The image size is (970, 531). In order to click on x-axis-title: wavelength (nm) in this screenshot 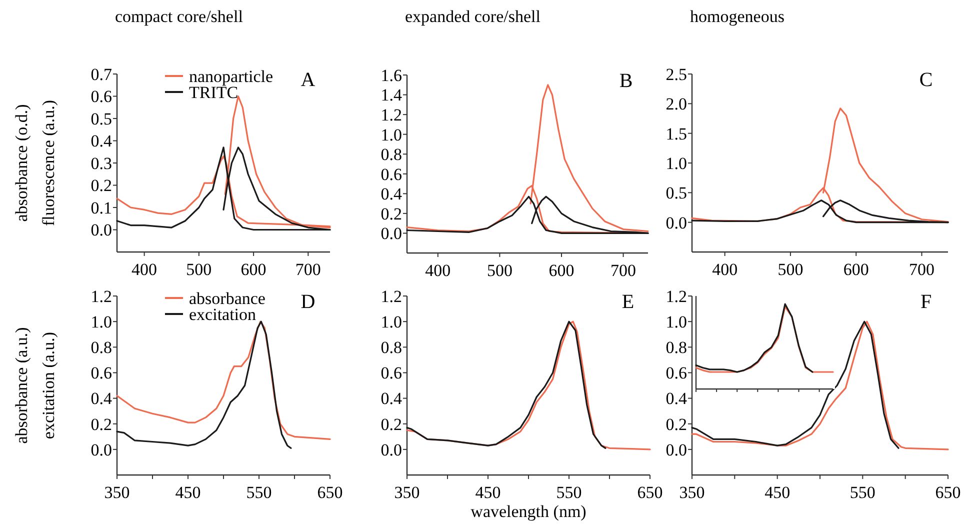, I will do `click(528, 511)`.